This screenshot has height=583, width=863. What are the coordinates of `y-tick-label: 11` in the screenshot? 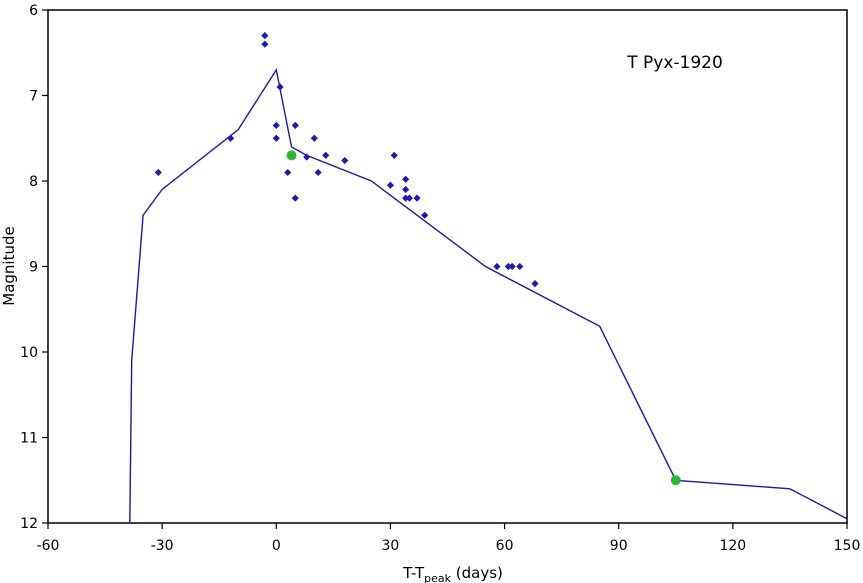 It's located at (29, 439).